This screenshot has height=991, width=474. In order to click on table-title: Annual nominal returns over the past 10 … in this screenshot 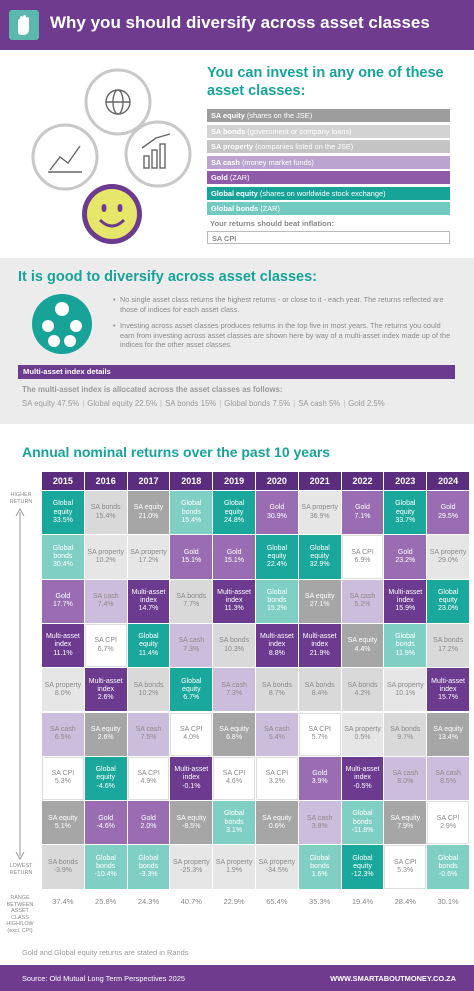, I will do `click(176, 452)`.